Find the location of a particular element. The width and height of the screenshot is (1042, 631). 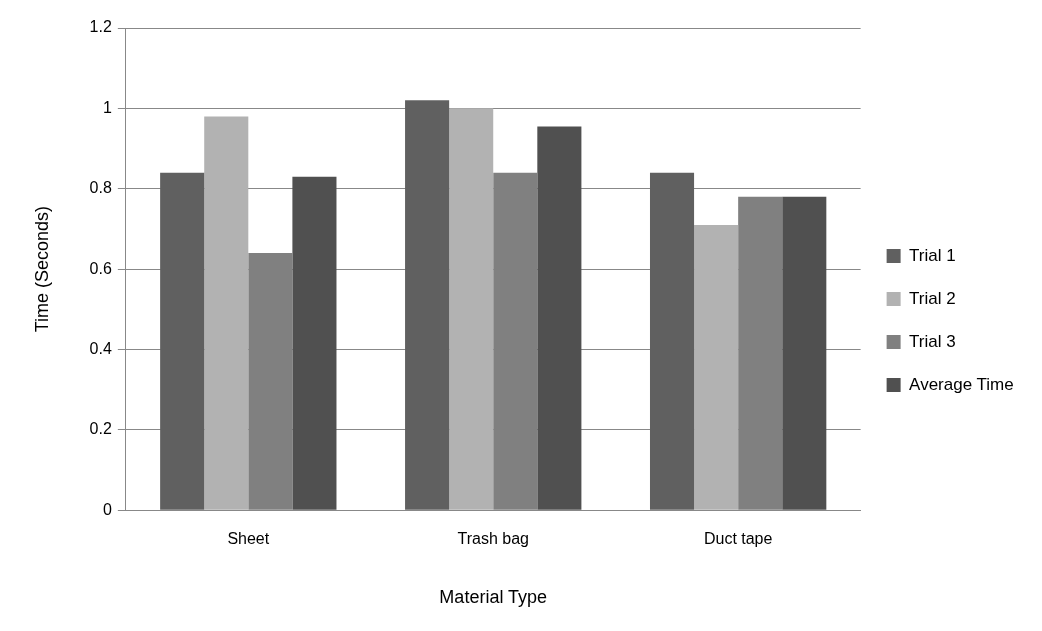

legend-label: Trial 2 is located at coordinates (932, 298).